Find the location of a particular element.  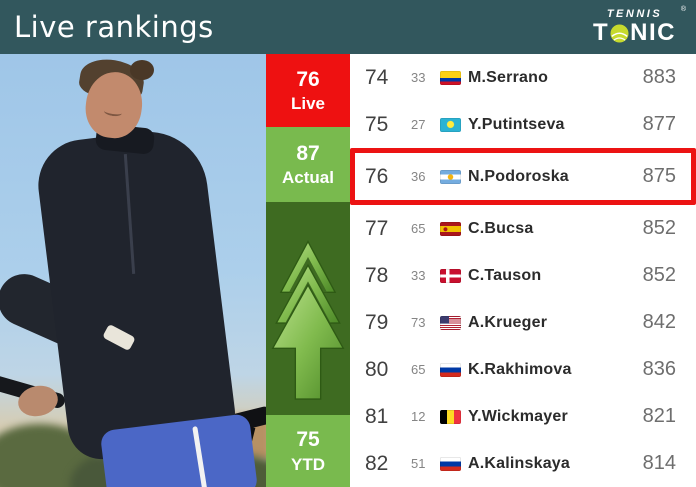

ranking-row: 77 65 C.Bucsa 852 is located at coordinates (523, 228).